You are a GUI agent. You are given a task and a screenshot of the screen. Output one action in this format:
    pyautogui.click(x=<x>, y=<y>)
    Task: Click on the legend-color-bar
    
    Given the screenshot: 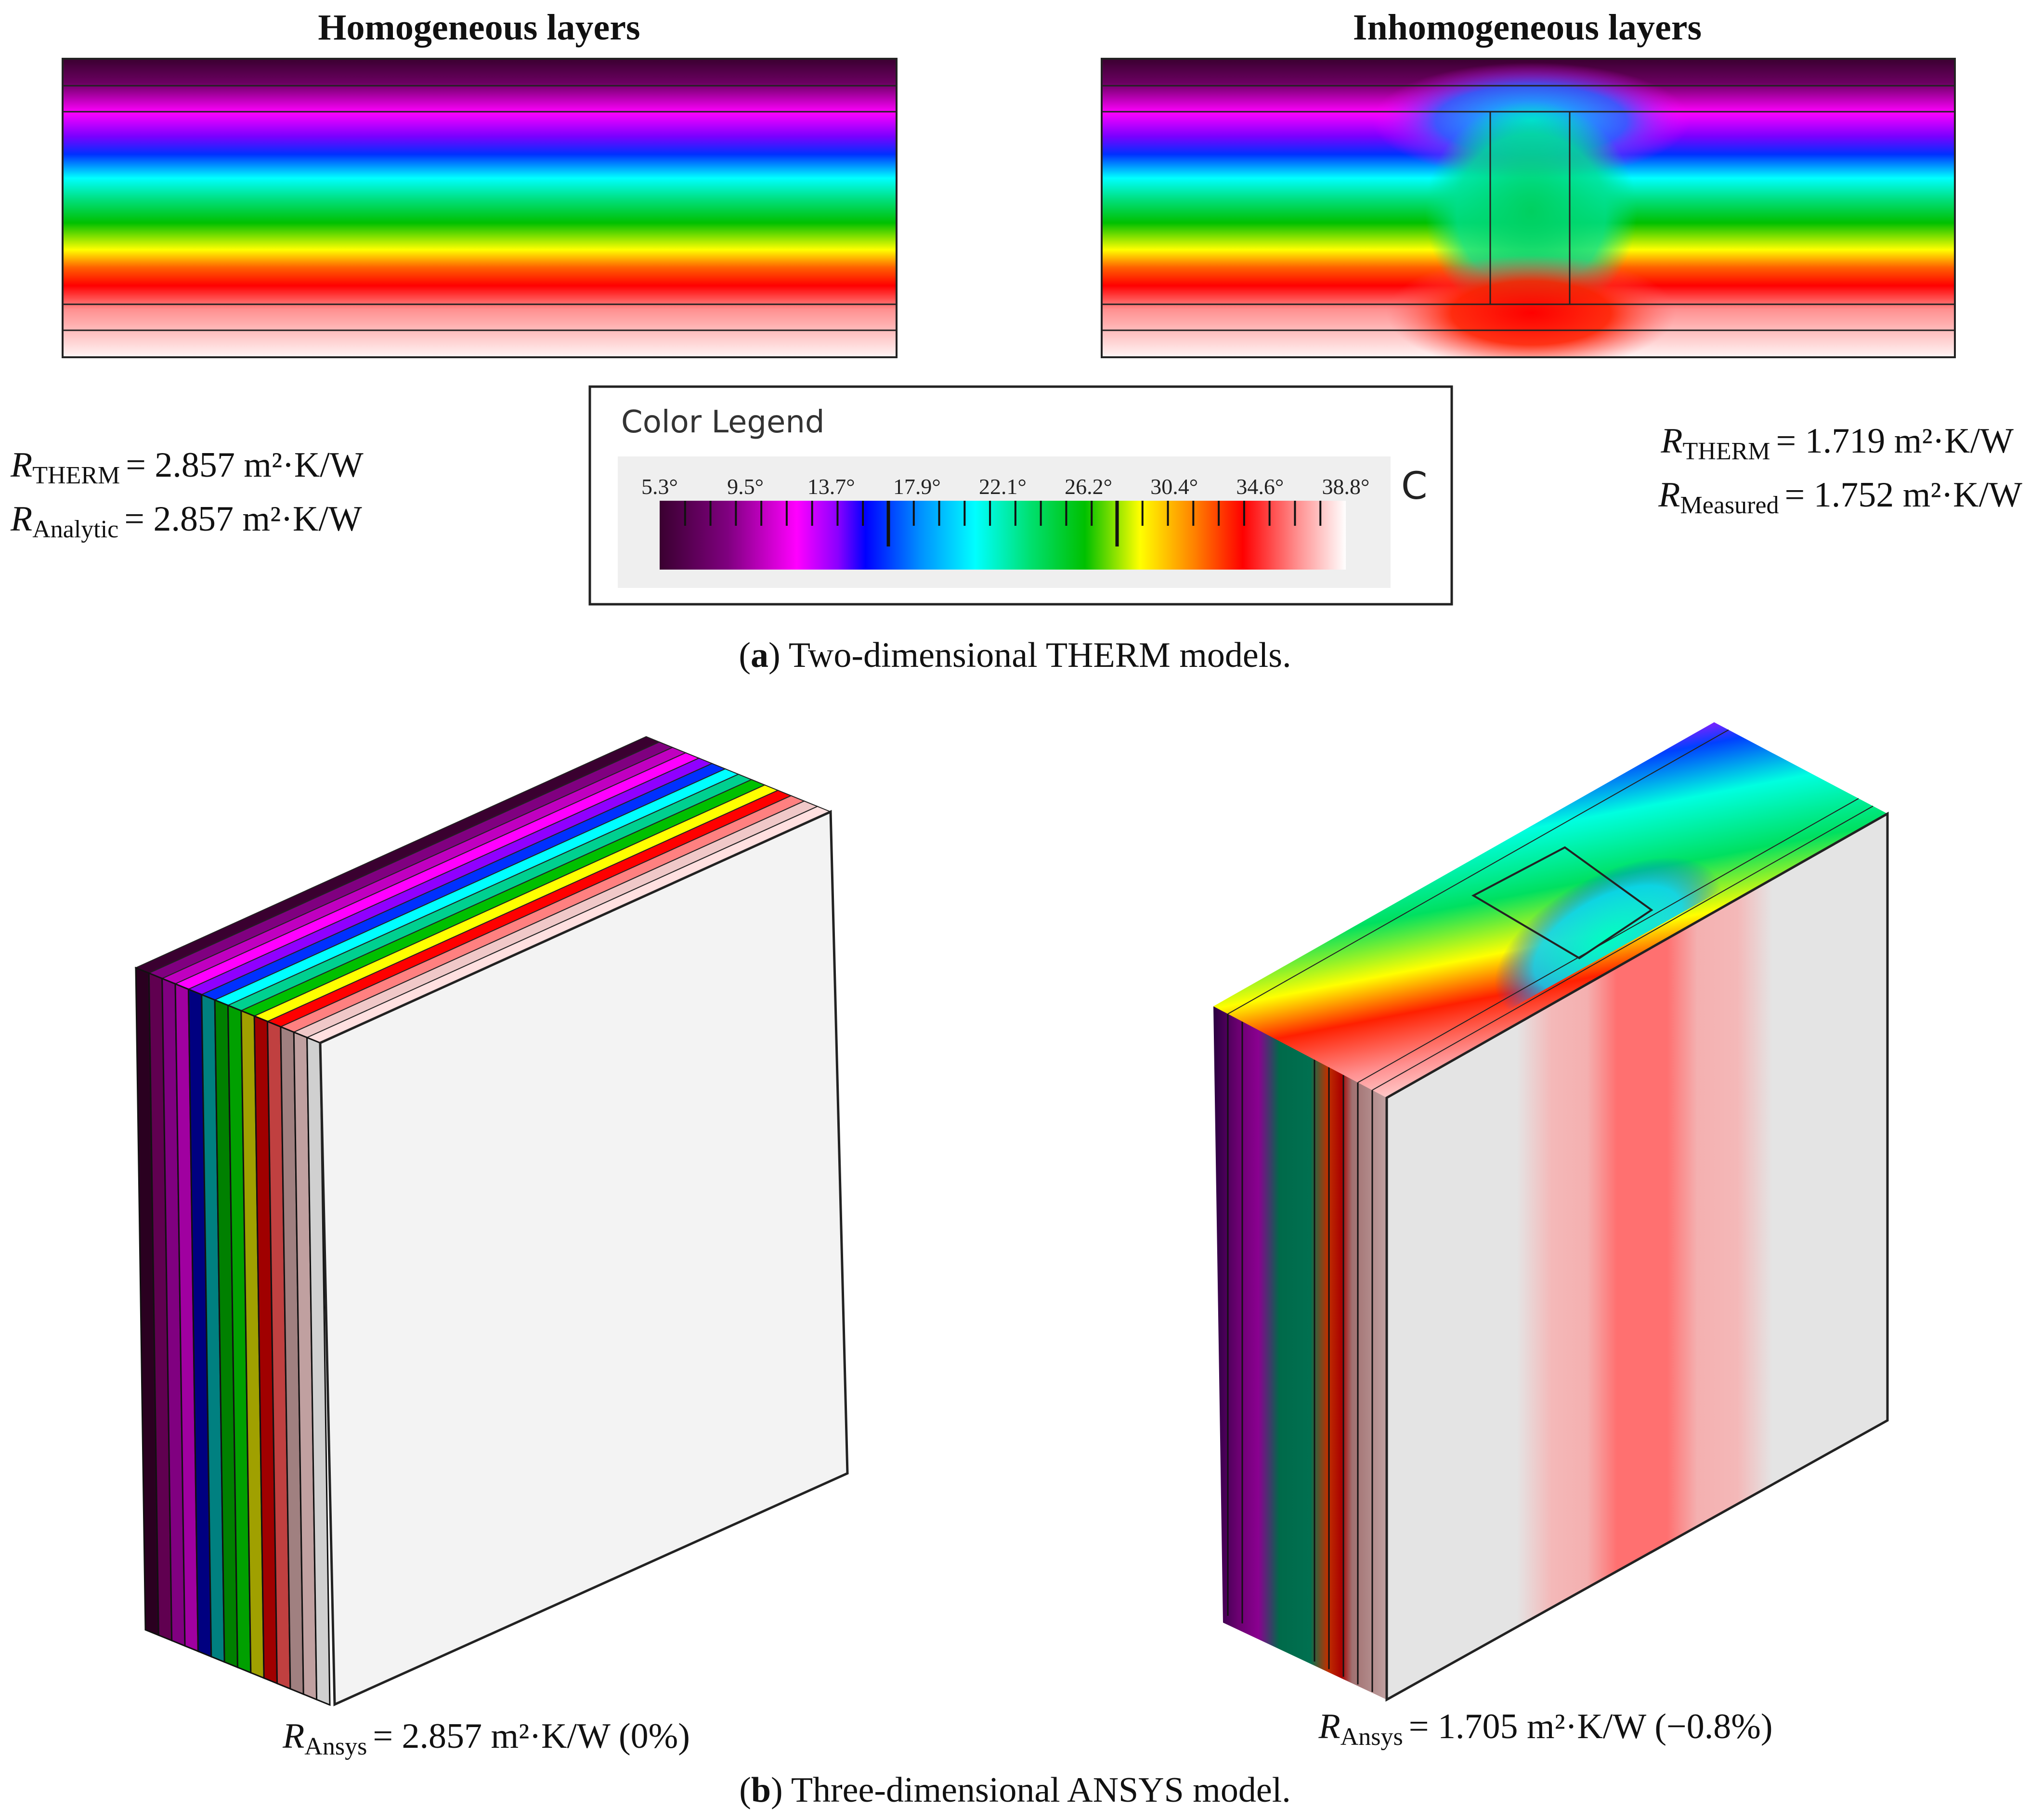 What is the action you would take?
    pyautogui.click(x=1003, y=535)
    